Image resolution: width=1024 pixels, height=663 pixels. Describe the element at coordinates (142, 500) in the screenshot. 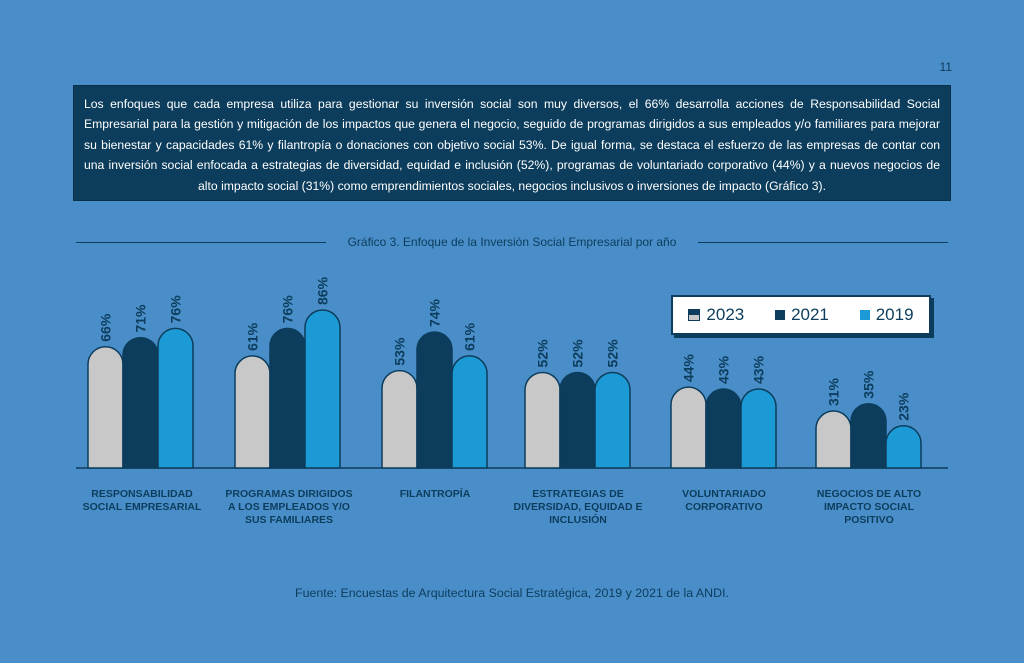

I see `category-label-0: RESPONSABILIDAD SOCIAL EMPRESARIAL` at that location.